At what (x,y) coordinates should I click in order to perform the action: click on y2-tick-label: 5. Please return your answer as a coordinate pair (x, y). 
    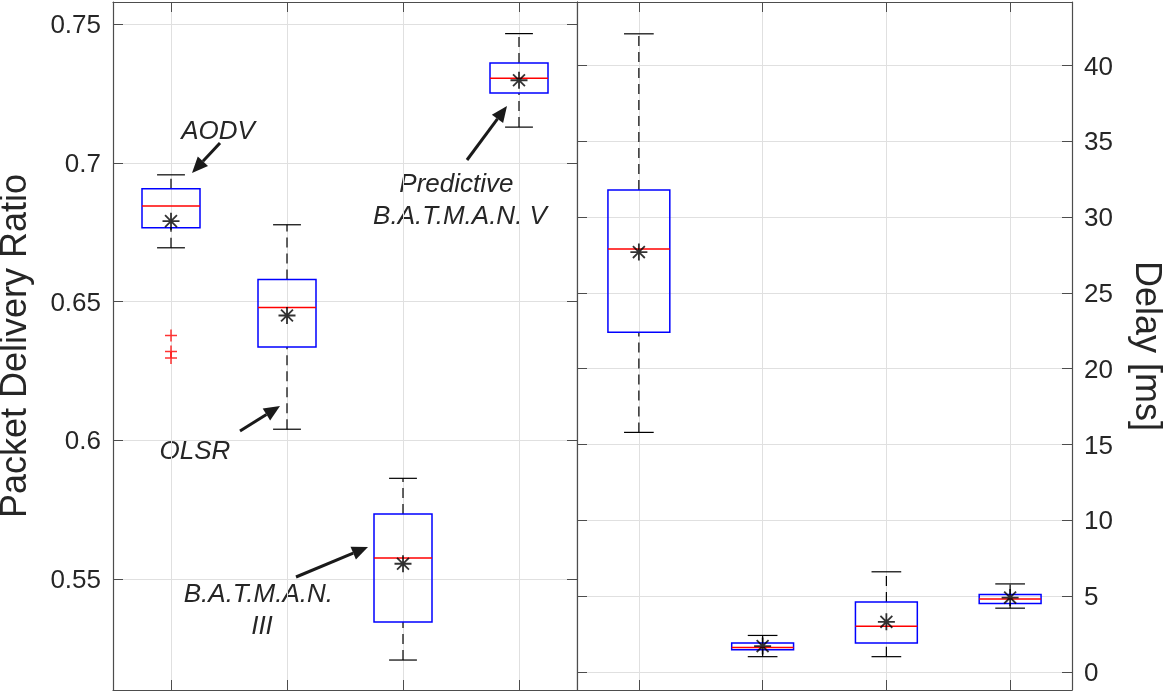
    Looking at the image, I should click on (1091, 596).